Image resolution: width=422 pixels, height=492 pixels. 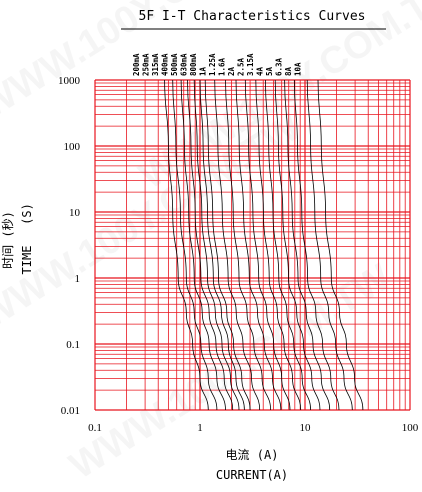 I want to click on series-curve-8A, so click(x=329, y=245).